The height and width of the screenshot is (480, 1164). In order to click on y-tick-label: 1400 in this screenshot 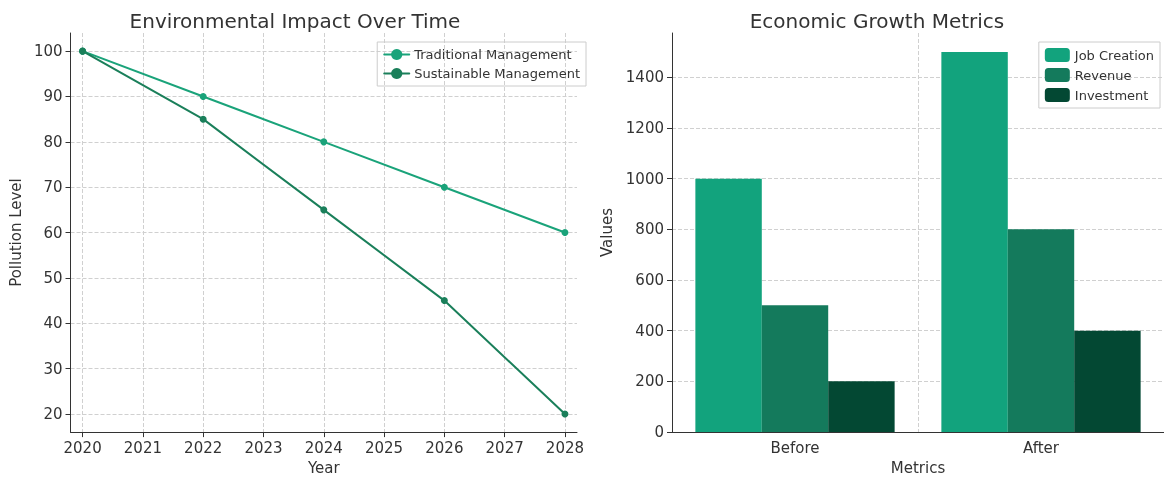, I will do `click(644, 77)`.